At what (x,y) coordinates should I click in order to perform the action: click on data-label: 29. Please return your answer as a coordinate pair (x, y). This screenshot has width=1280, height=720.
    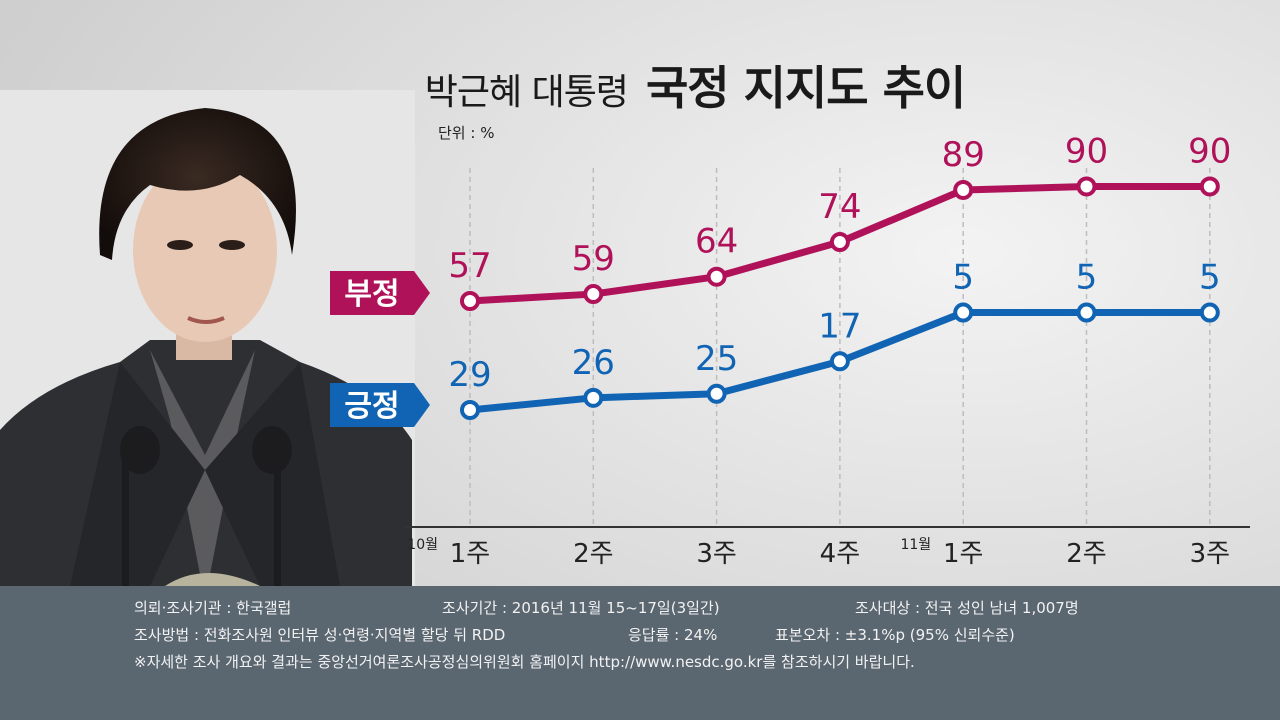
    Looking at the image, I should click on (469, 375).